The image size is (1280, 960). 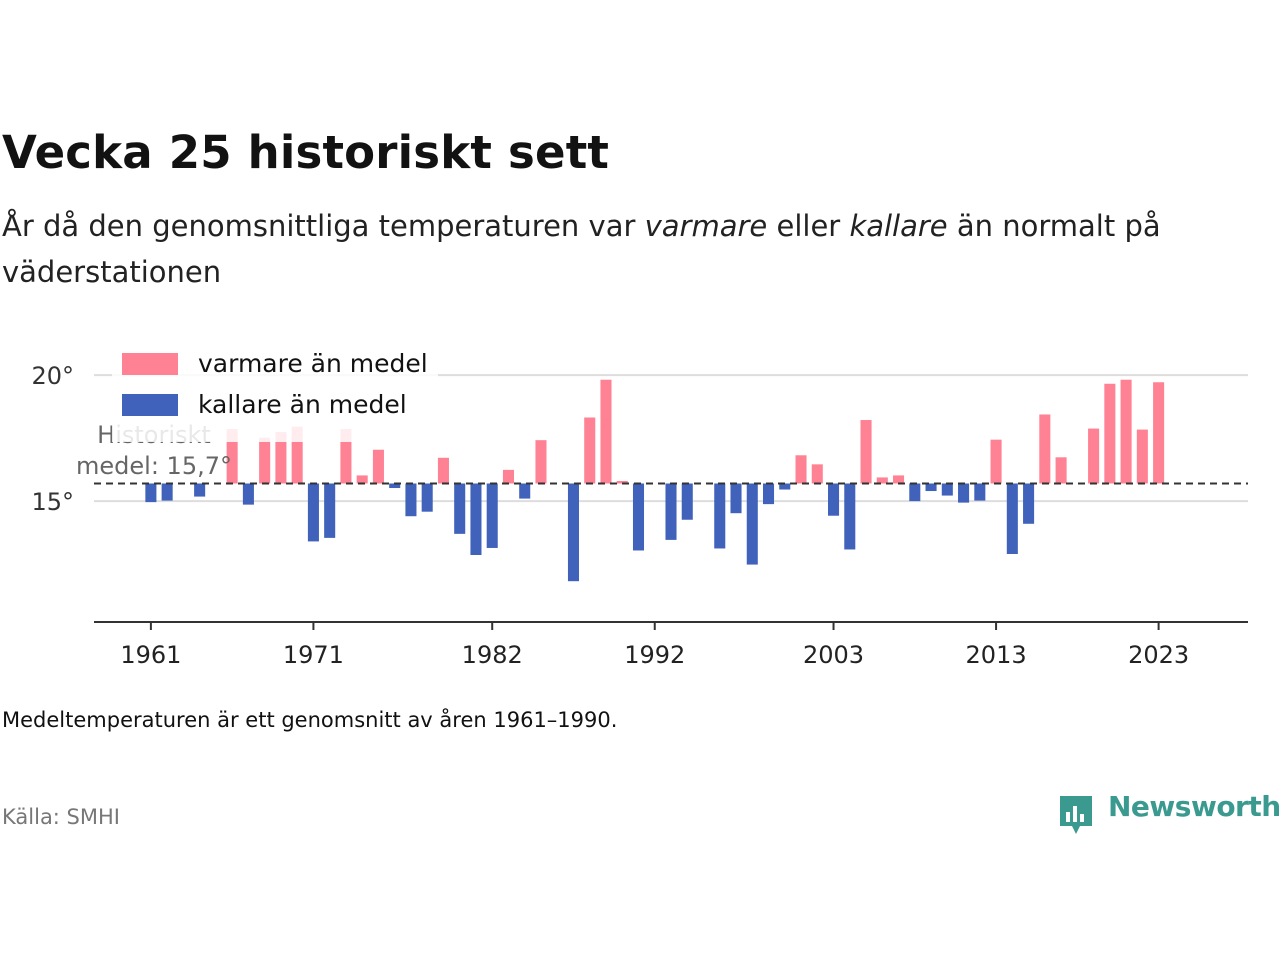 What do you see at coordinates (232, 456) in the screenshot?
I see `bar-warm-1966` at bounding box center [232, 456].